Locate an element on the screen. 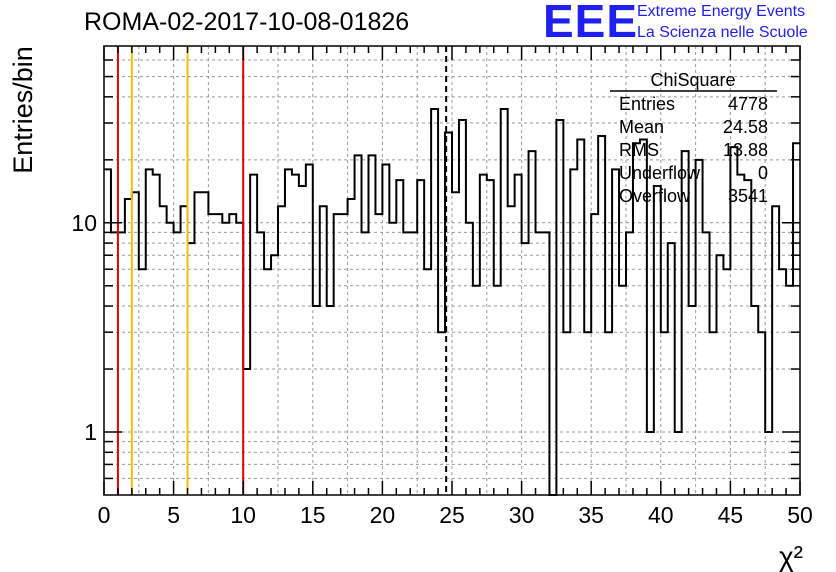 The height and width of the screenshot is (572, 836). stats-value-entries: 4778 is located at coordinates (748, 104).